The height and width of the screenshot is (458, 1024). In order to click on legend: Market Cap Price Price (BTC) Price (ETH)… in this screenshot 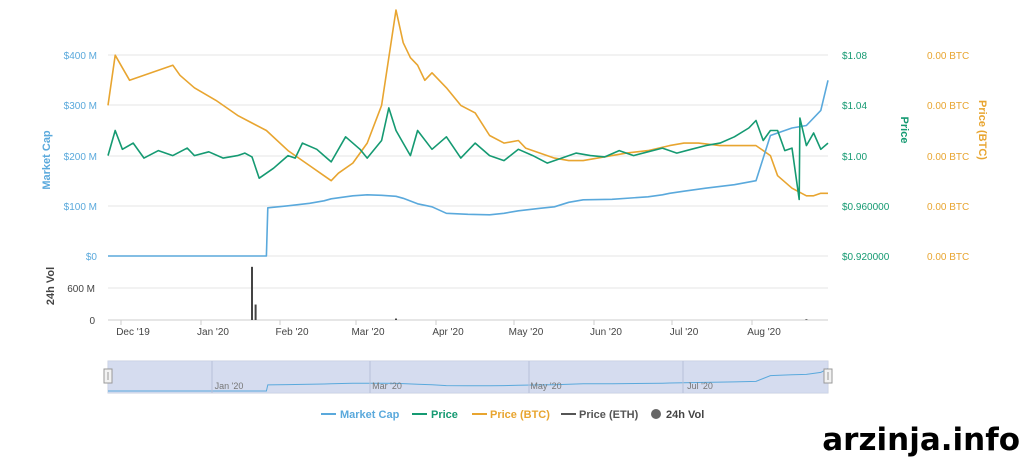, I will do `click(512, 415)`.